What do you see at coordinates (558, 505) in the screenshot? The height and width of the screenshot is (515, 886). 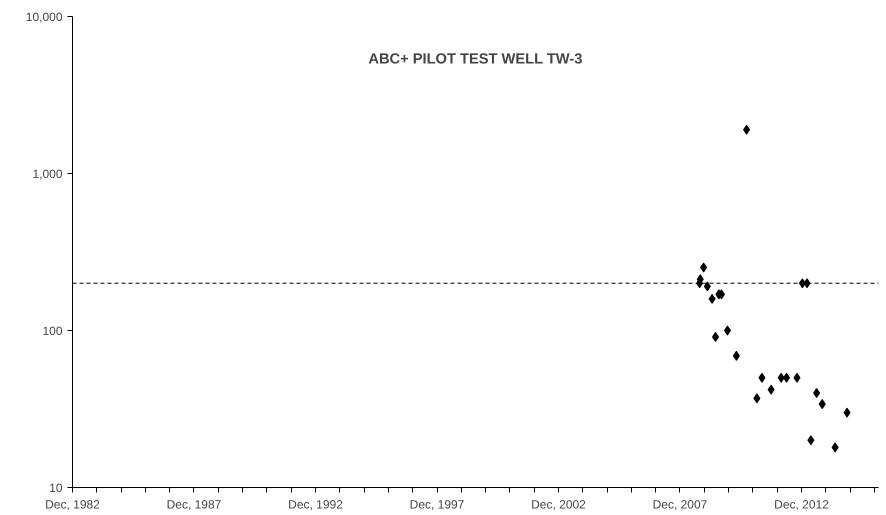 I see `x-tick-label: Dec, 2002` at bounding box center [558, 505].